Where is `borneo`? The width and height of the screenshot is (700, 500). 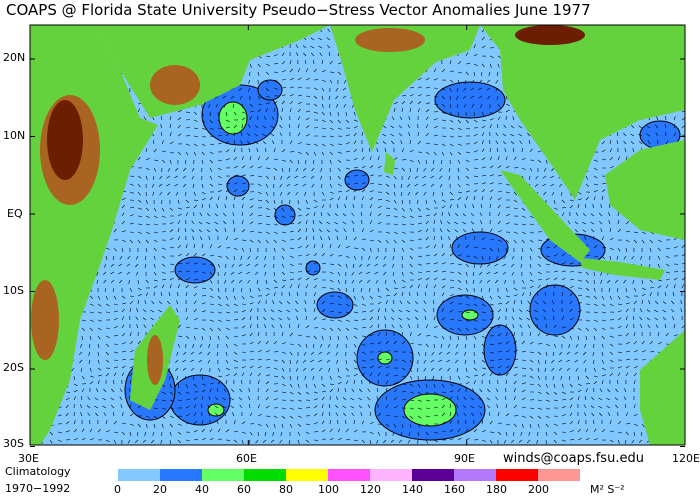
borneo is located at coordinates (645, 190).